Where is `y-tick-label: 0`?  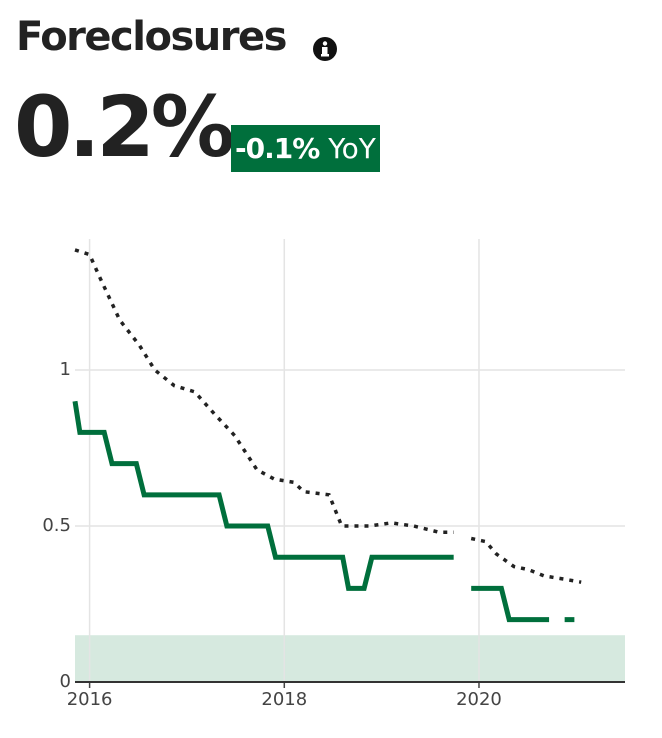
y-tick-label: 0 is located at coordinates (65, 681).